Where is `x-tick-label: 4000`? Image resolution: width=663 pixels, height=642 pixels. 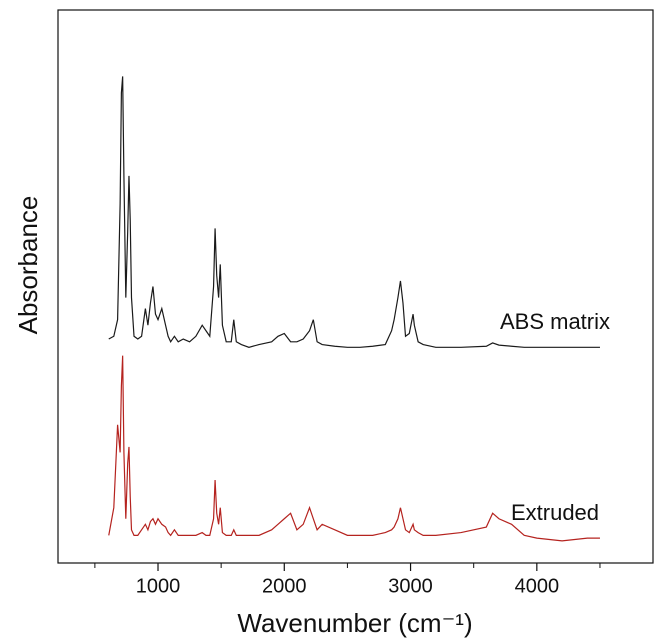
x-tick-label: 4000 is located at coordinates (537, 586).